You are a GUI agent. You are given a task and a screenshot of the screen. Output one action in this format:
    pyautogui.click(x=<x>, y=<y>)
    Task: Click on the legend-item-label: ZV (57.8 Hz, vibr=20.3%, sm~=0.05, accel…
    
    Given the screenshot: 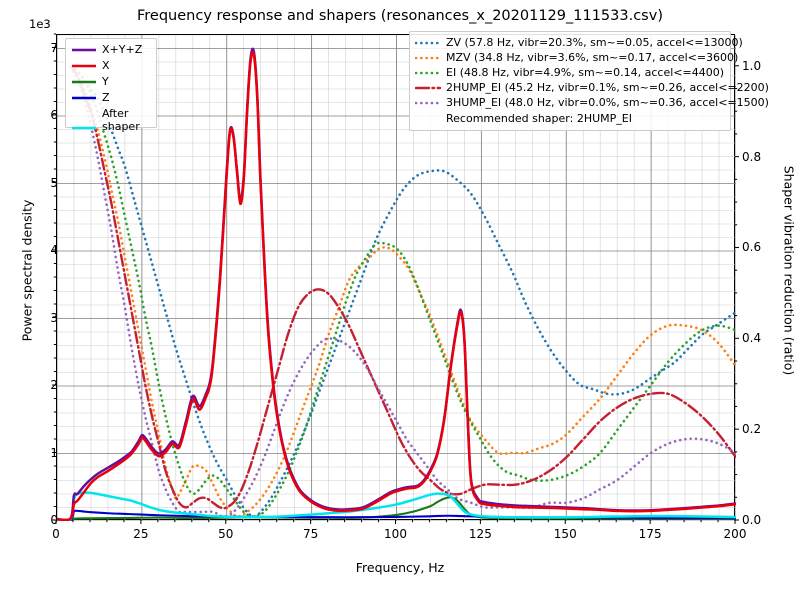 What is the action you would take?
    pyautogui.click(x=594, y=42)
    